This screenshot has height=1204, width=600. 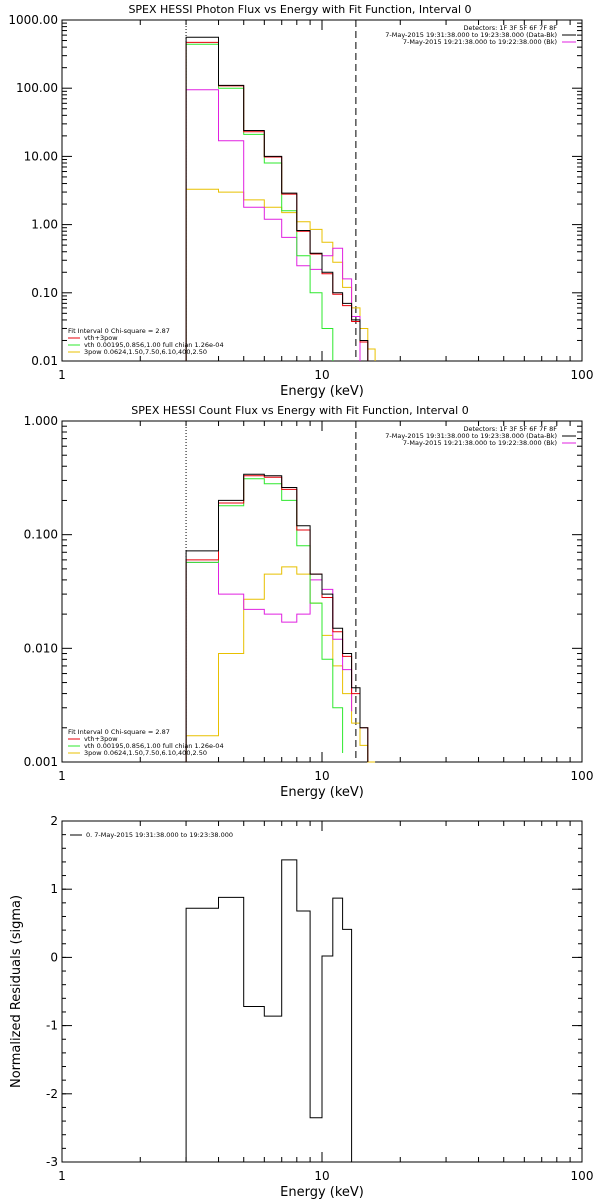 What do you see at coordinates (41, 156) in the screenshot?
I see `y-tick-label: 10.00` at bounding box center [41, 156].